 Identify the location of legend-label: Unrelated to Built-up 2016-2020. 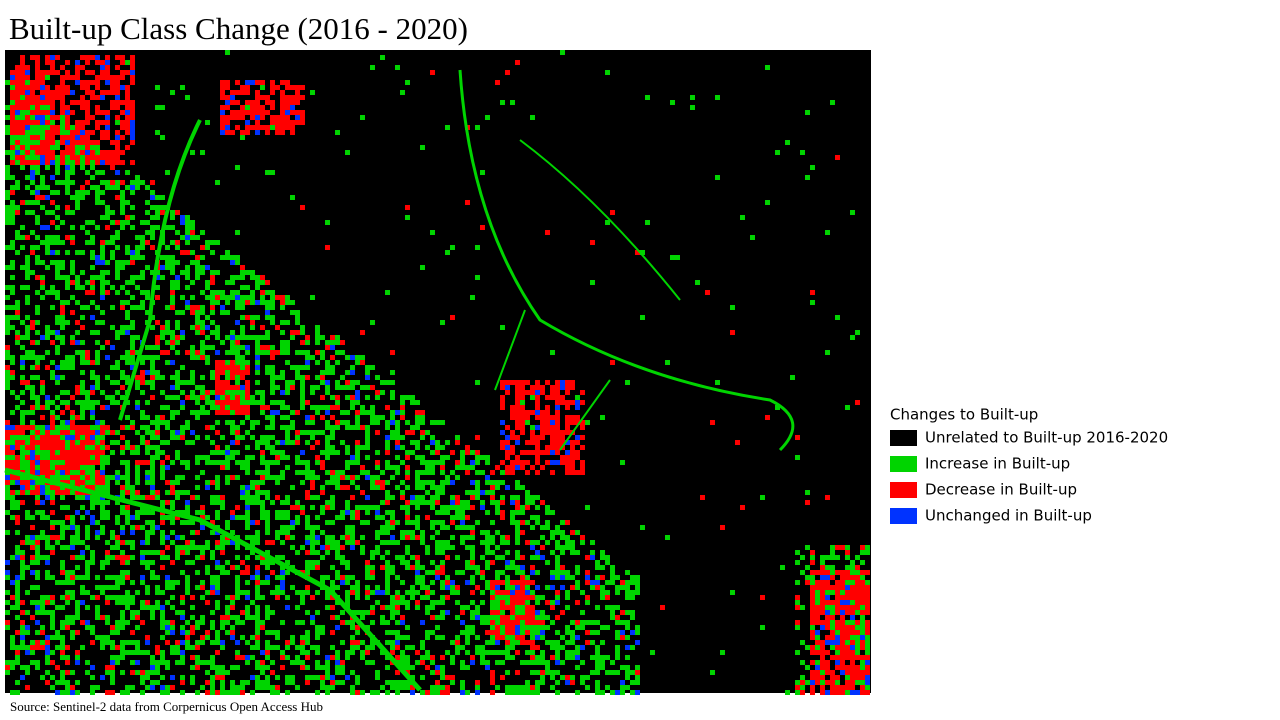
(1046, 438).